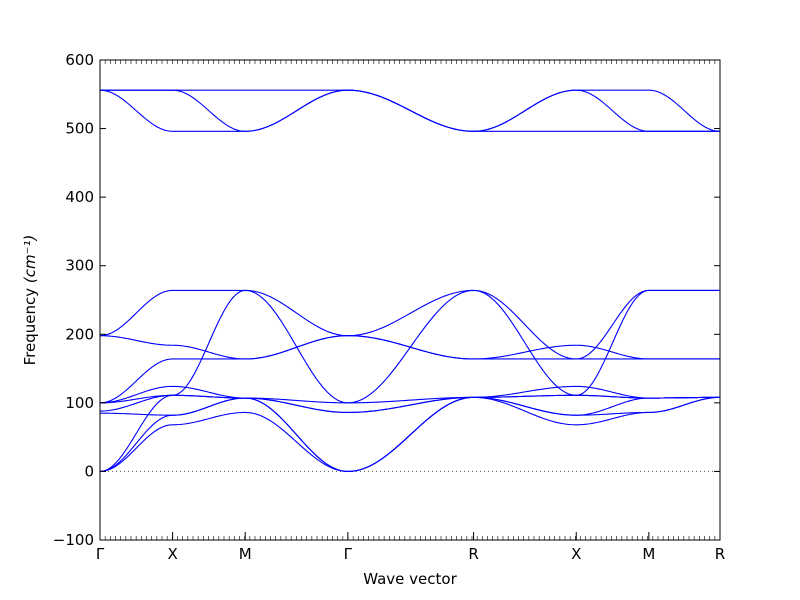  I want to click on y-tick-label: 100, so click(79, 403).